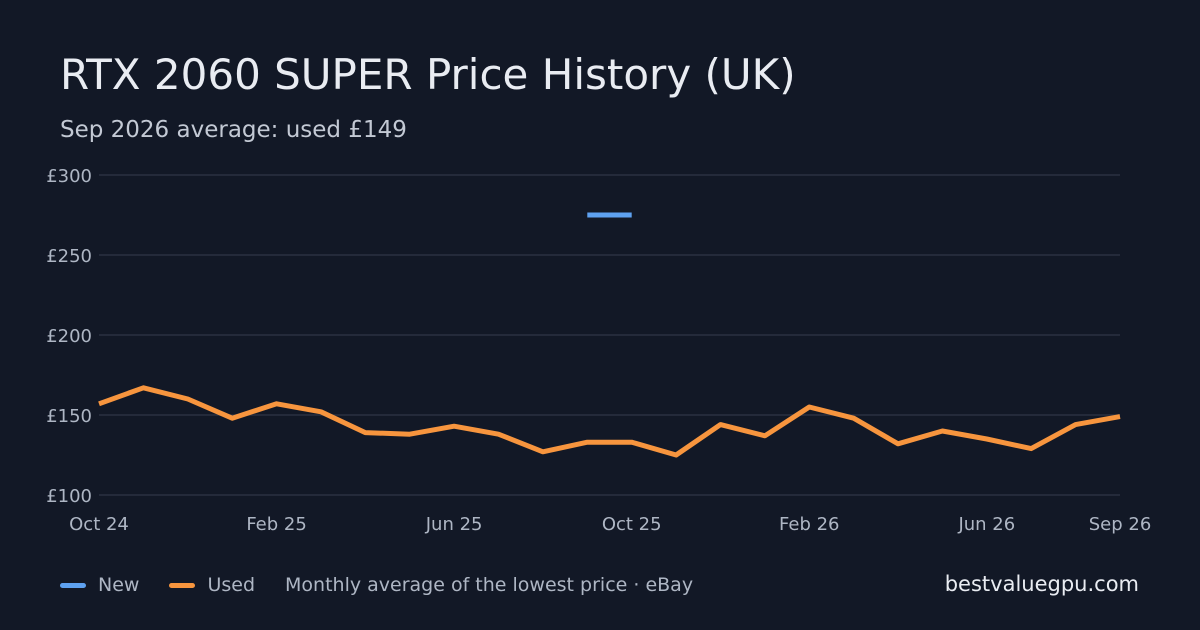 The height and width of the screenshot is (630, 1200). I want to click on legend-swatch-used, so click(182, 585).